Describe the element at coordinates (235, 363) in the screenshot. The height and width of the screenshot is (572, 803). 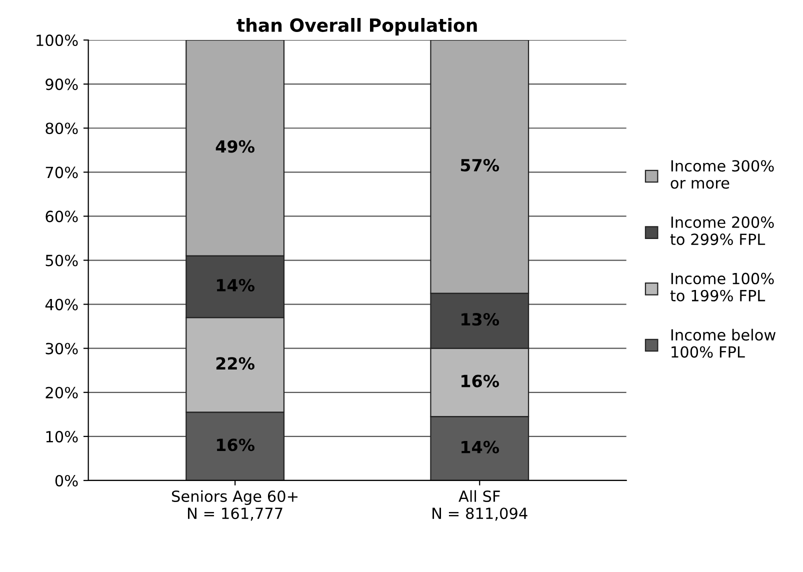
I see `data-label: 22%` at that location.